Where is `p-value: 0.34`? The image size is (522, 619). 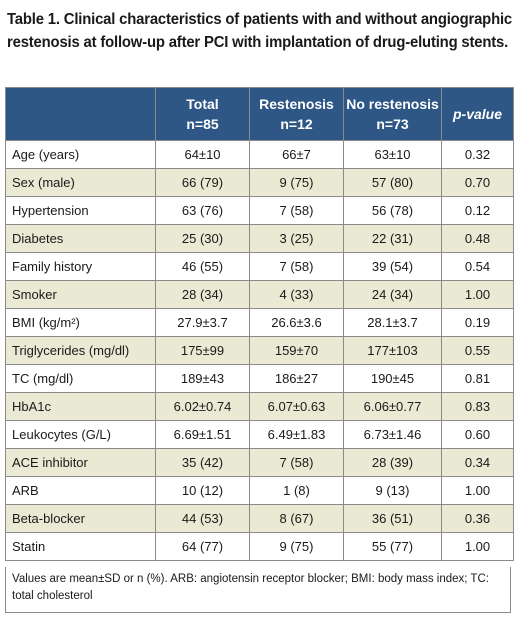
p-value: 0.34 is located at coordinates (477, 462).